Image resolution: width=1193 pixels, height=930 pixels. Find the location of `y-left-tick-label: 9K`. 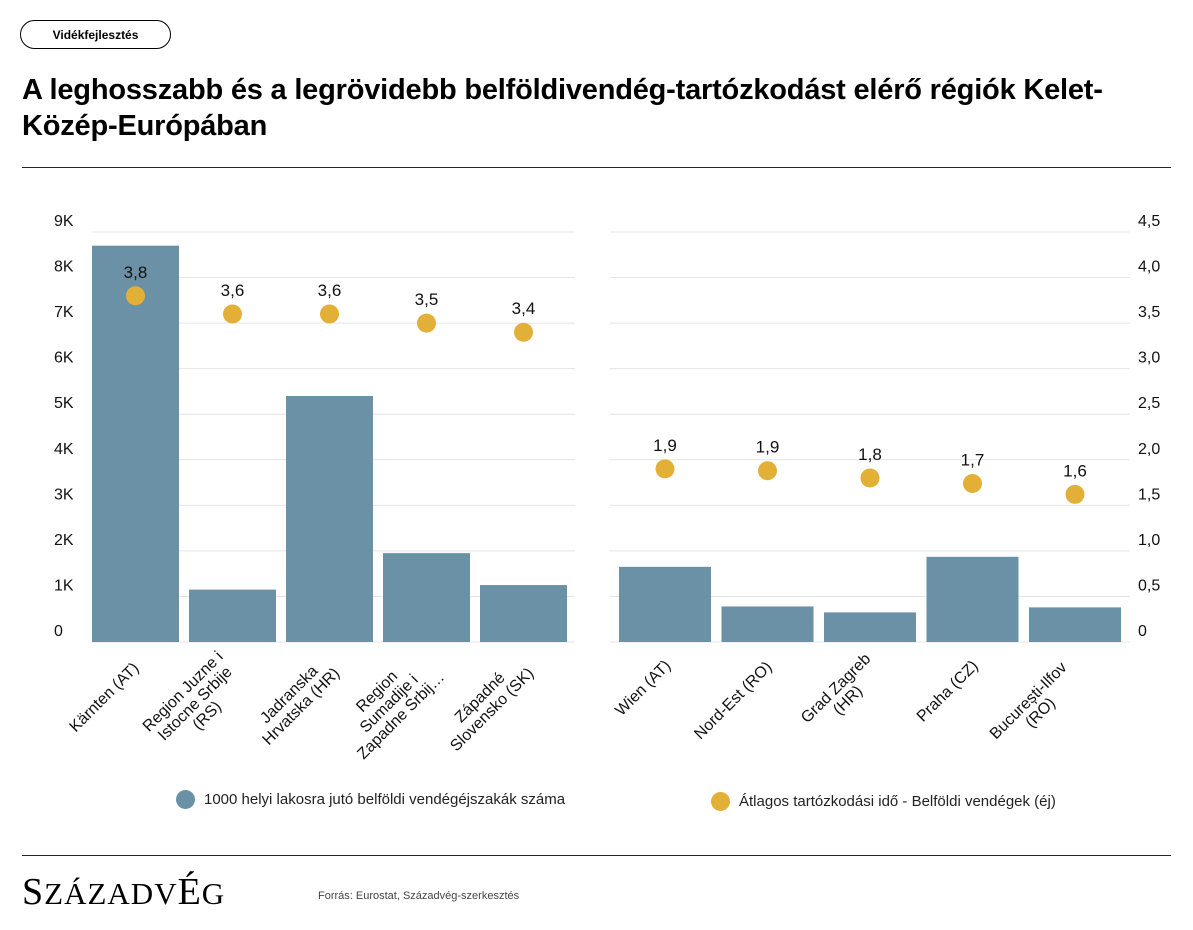

y-left-tick-label: 9K is located at coordinates (64, 221).